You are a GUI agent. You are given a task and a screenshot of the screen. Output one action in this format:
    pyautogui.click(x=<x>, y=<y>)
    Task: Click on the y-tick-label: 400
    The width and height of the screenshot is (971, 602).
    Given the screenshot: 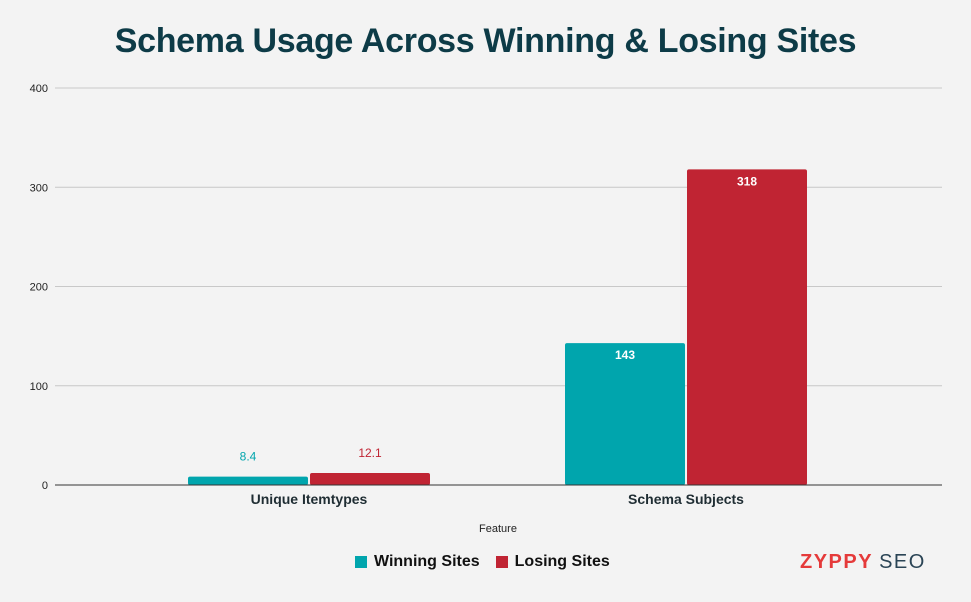 What is the action you would take?
    pyautogui.click(x=39, y=89)
    